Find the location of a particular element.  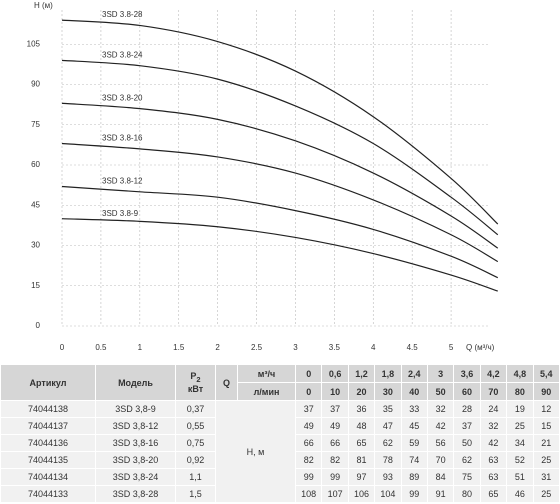

cell: 50 is located at coordinates (440, 391).